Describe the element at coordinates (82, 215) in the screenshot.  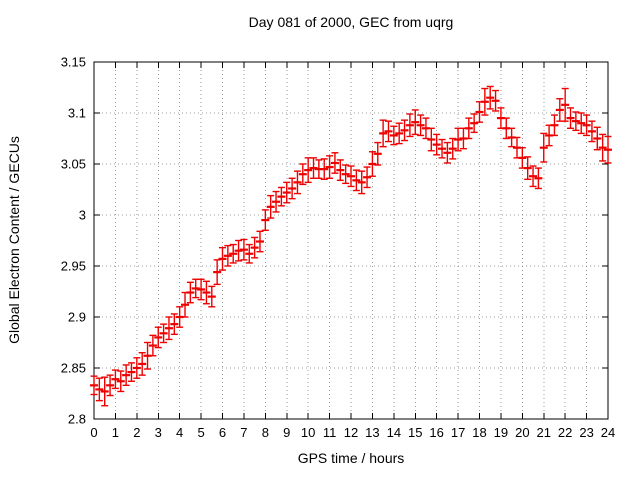
I see `y-tick-label: 3` at that location.